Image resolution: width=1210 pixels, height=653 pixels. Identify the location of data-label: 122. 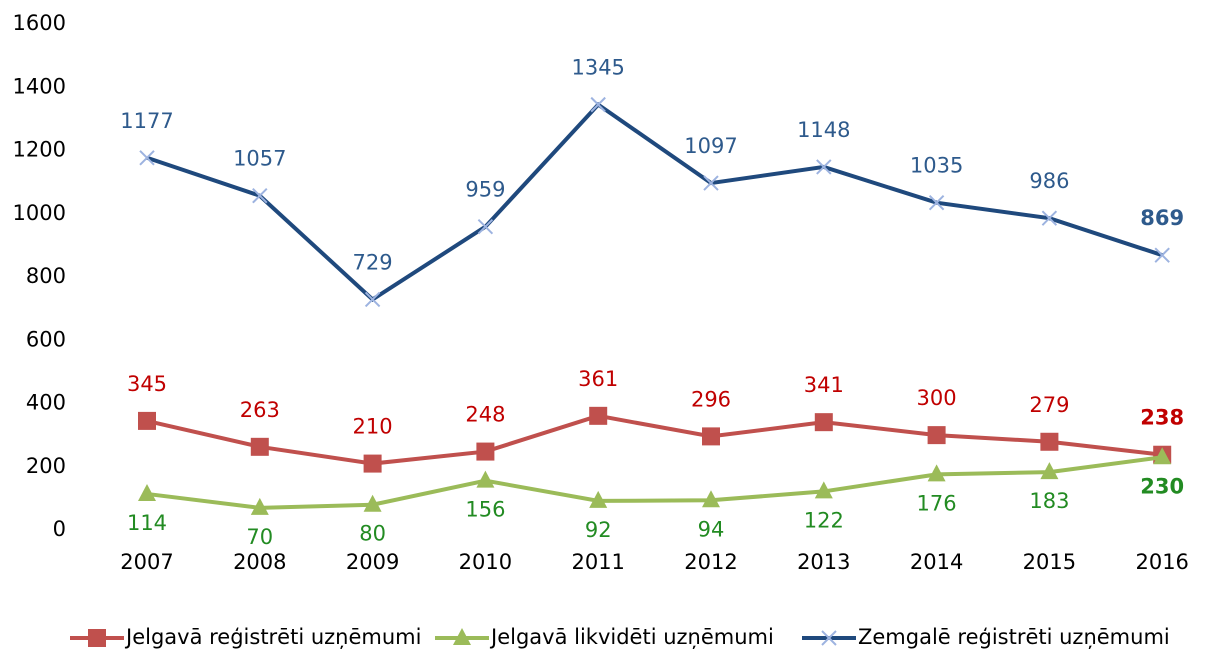
(824, 520).